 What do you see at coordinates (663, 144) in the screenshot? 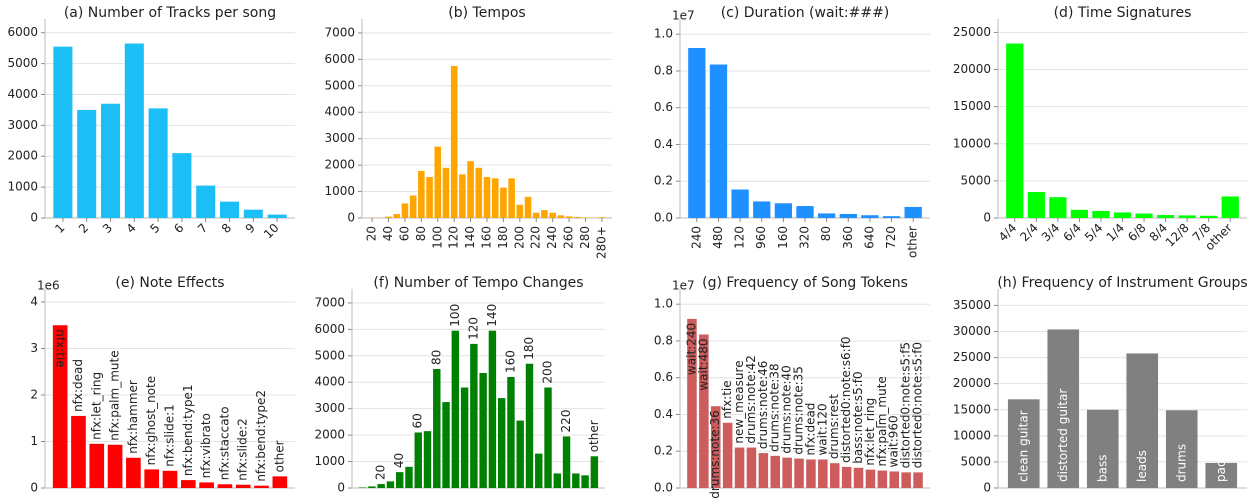
I see `y-tick-label: 0.4` at bounding box center [663, 144].